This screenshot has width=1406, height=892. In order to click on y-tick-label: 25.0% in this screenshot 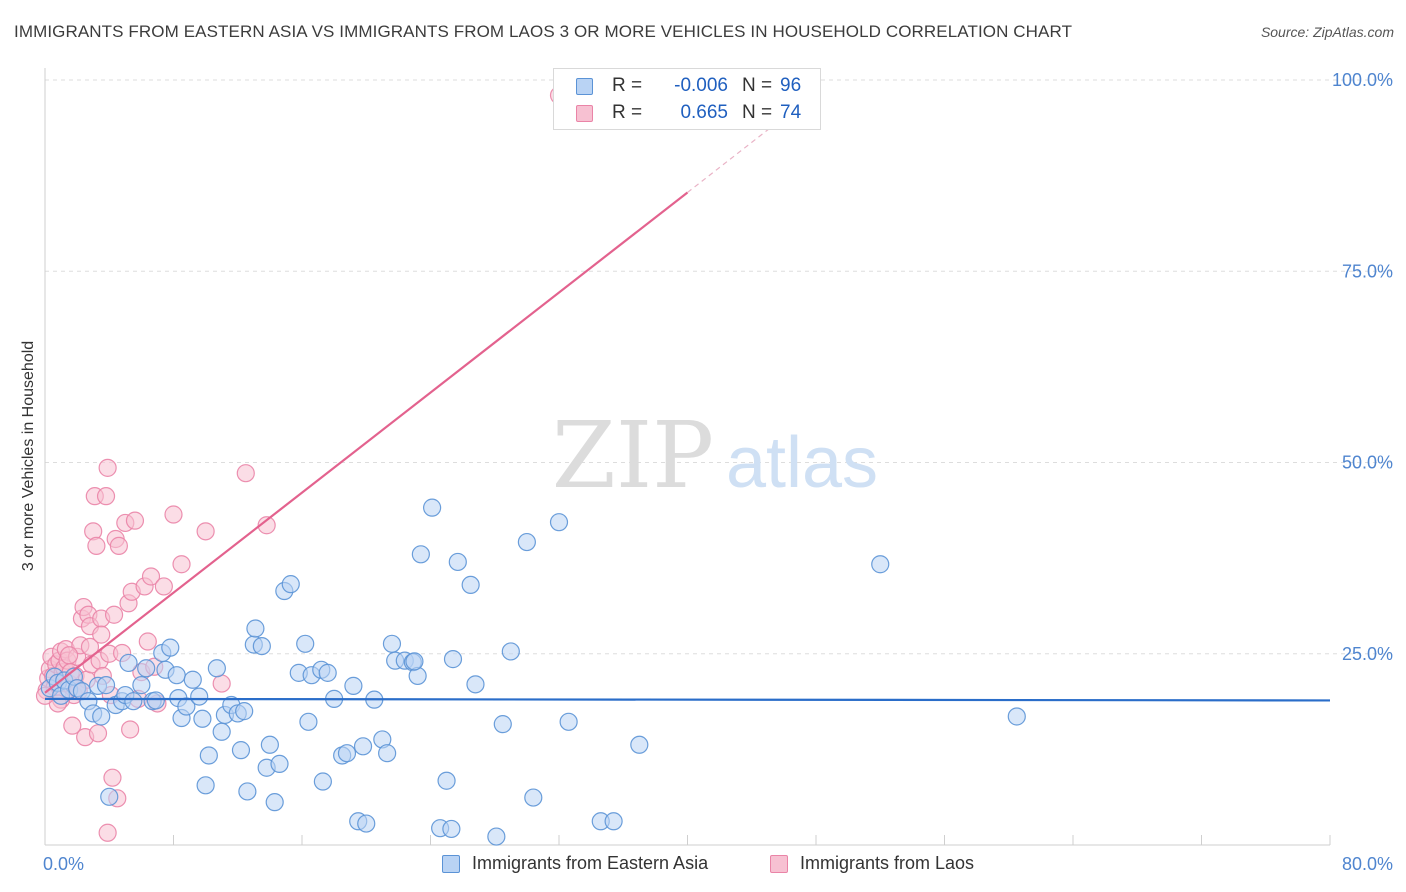, I will do `click(1367, 654)`.